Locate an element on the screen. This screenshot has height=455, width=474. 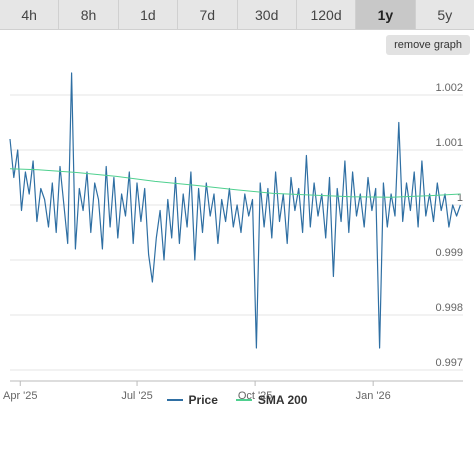
legend-label-sma: SMA 200 is located at coordinates (282, 400).